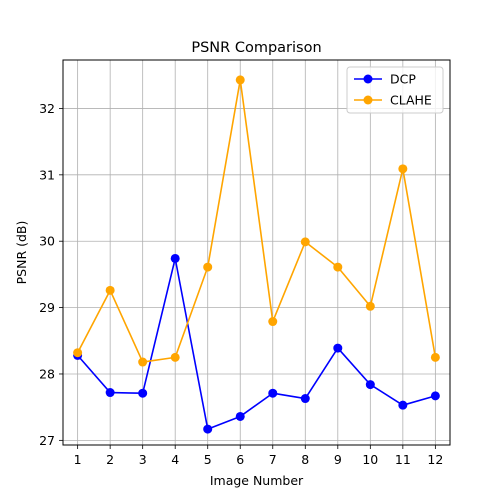  Describe the element at coordinates (240, 459) in the screenshot. I see `x-tick-label: 6` at that location.